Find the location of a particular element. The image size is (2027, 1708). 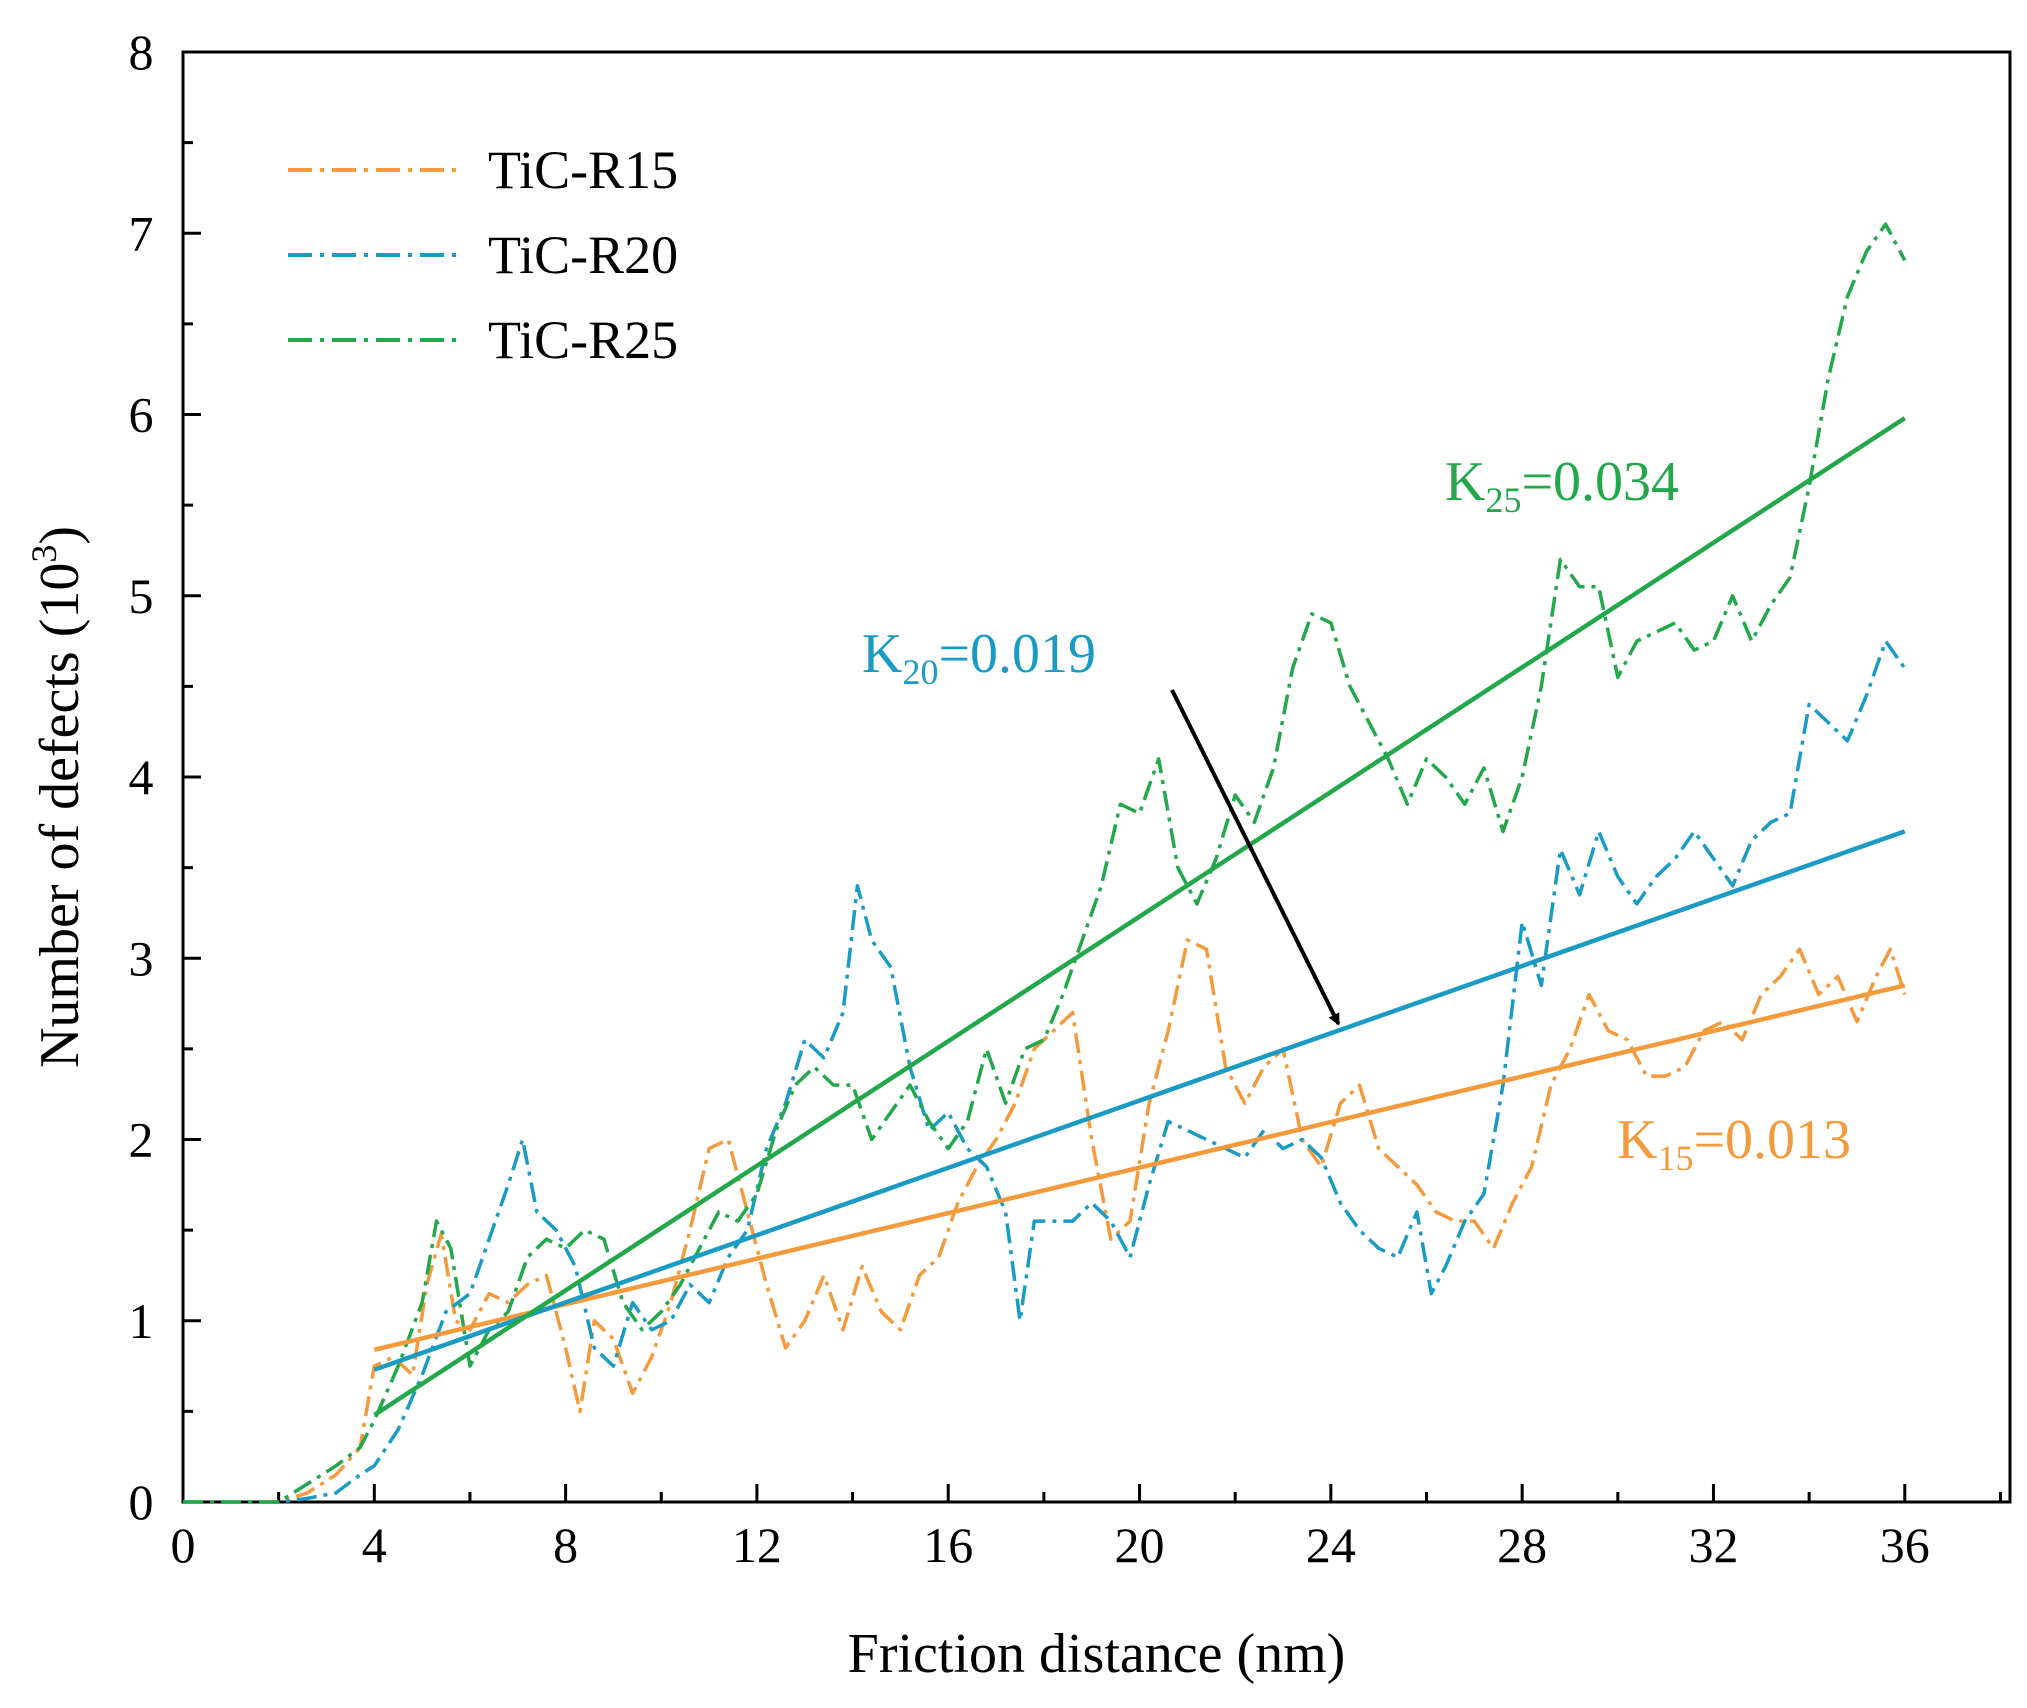

annotation-k20-sub: 20 is located at coordinates (920, 672).